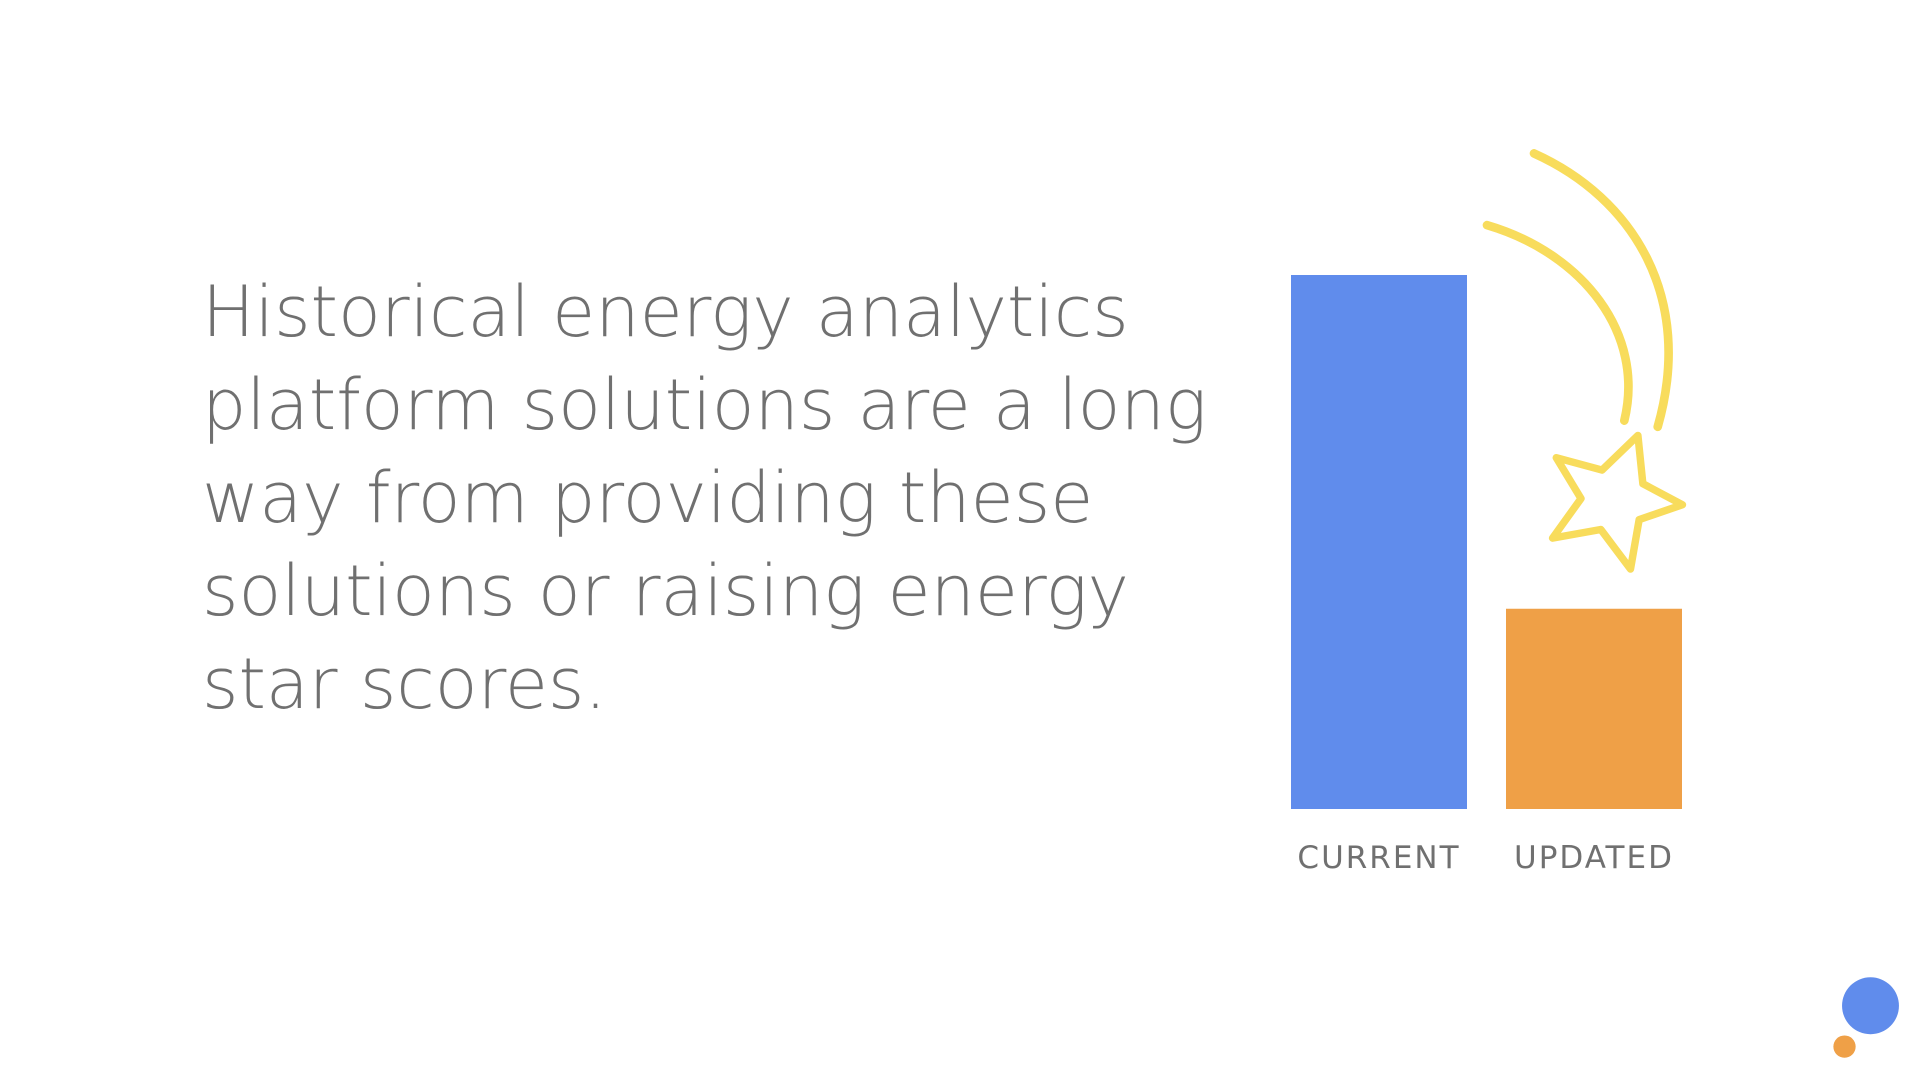 Image resolution: width=1920 pixels, height=1080 pixels. What do you see at coordinates (1486, 575) in the screenshot?
I see `chart: CURRENT UPDATED` at bounding box center [1486, 575].